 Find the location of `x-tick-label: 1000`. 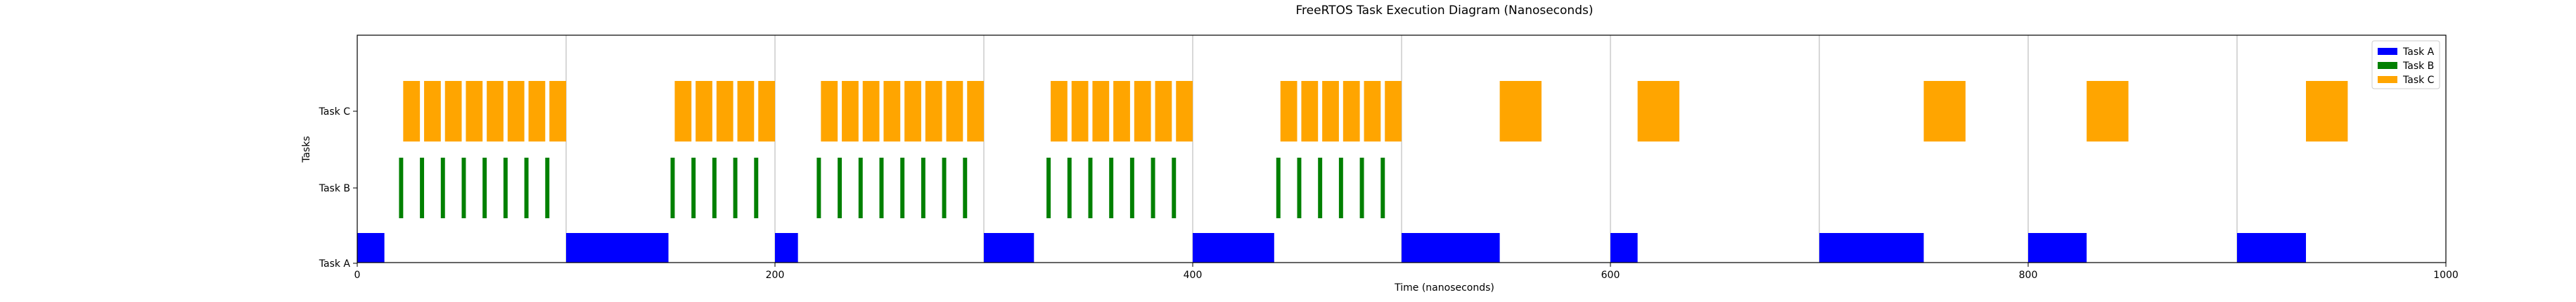

x-tick-label: 1000 is located at coordinates (2446, 275).